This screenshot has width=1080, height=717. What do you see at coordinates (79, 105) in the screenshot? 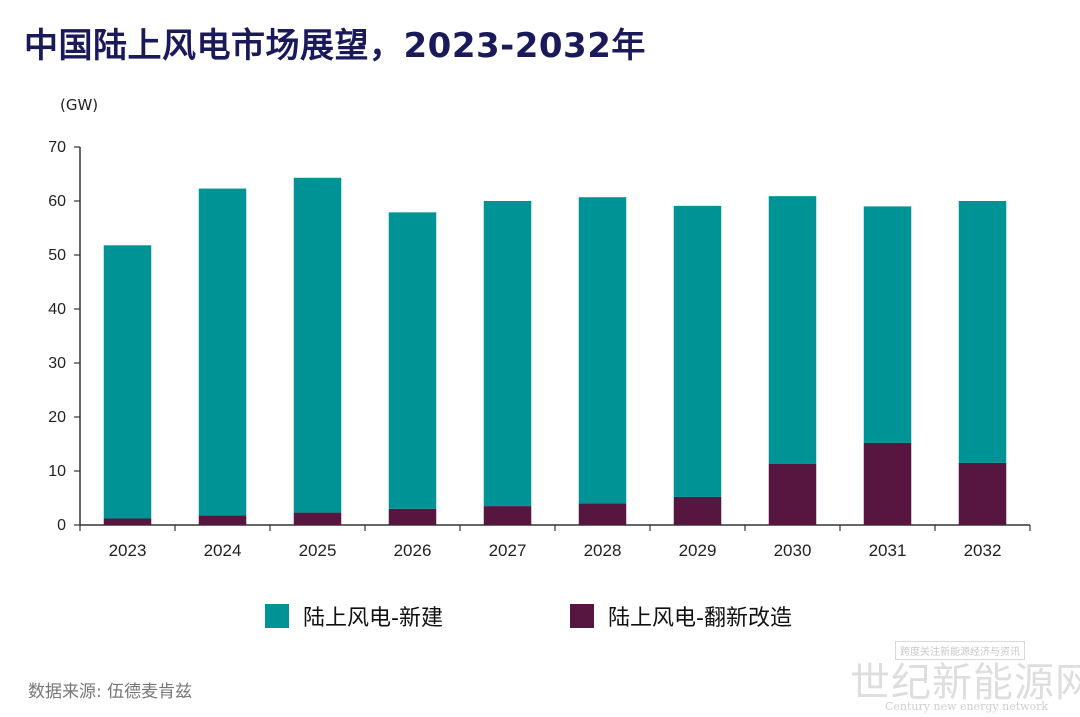
I see `y-axis-unit-label: (GW)` at bounding box center [79, 105].